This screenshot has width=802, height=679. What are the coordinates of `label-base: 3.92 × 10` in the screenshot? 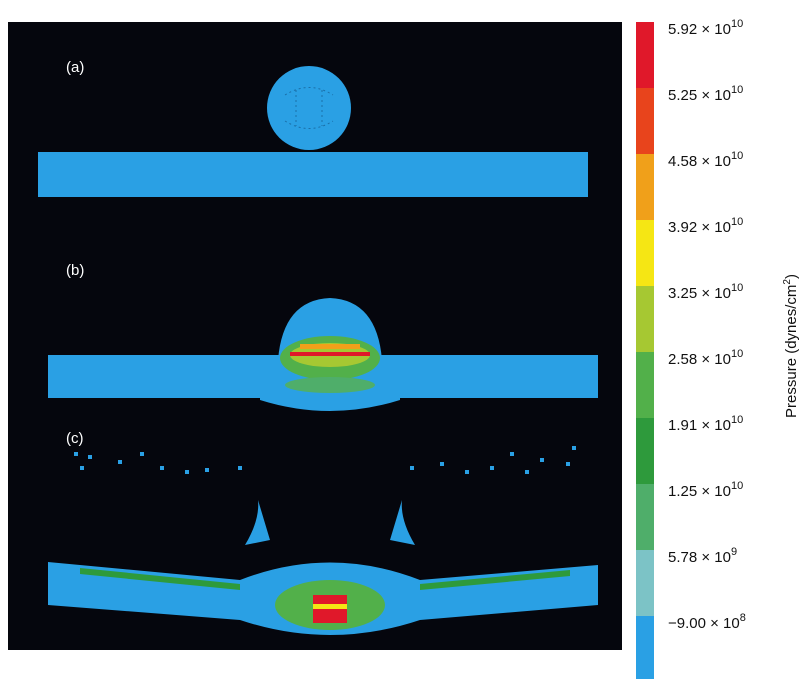 It's located at (699, 227).